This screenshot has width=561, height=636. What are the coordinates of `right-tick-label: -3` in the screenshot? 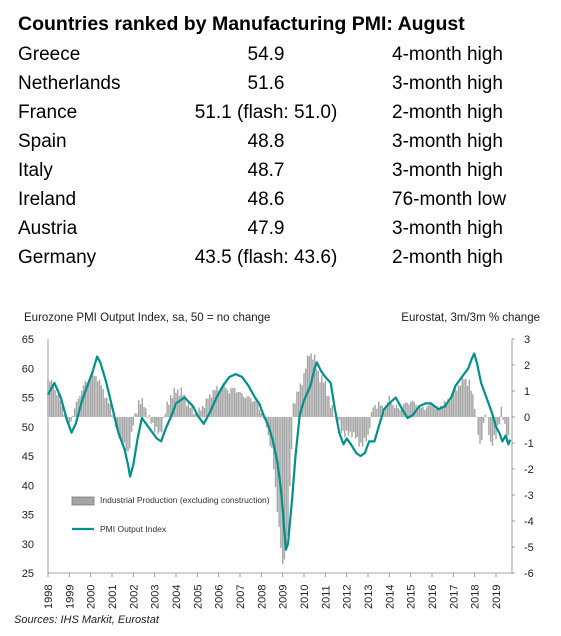 It's located at (529, 496).